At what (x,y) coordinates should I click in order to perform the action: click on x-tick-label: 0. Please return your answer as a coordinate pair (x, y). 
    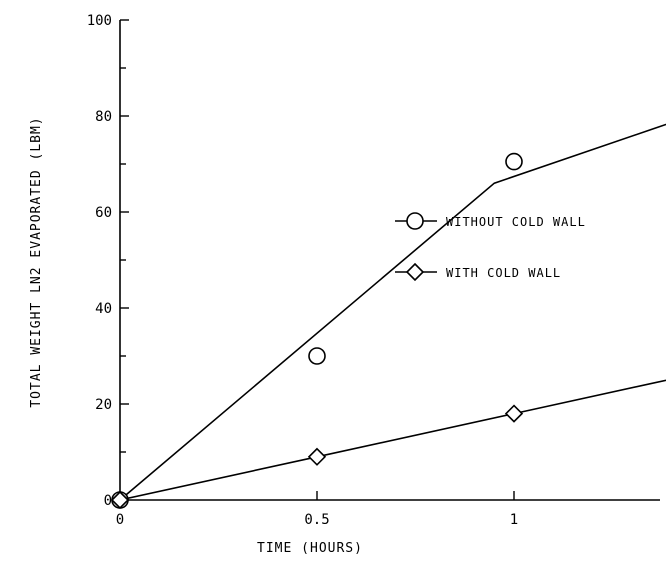
    Looking at the image, I should click on (120, 520).